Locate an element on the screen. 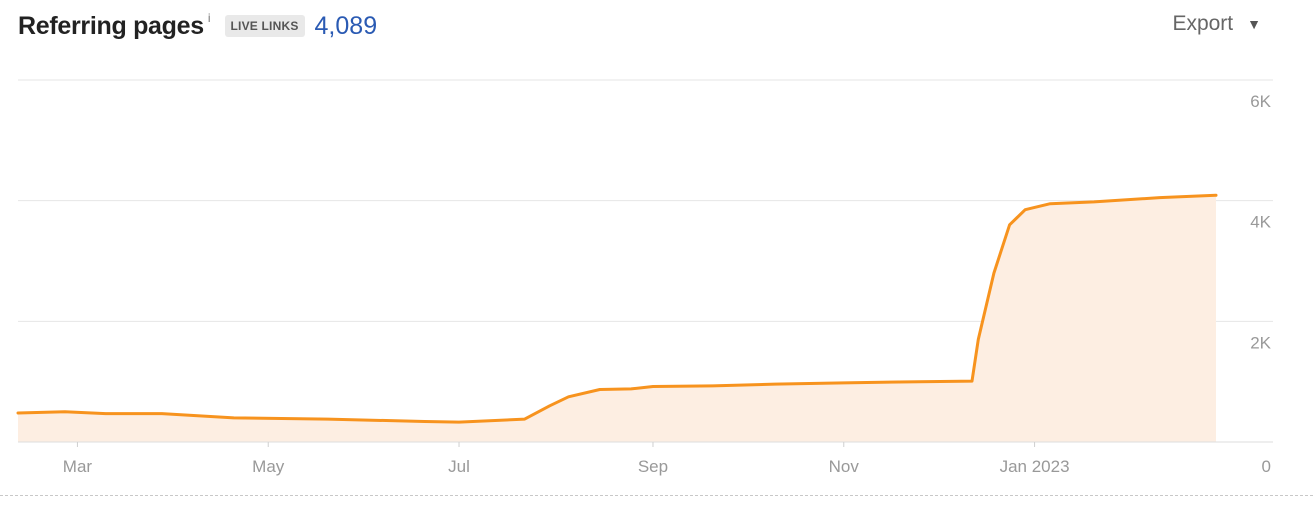 This screenshot has width=1313, height=513. y-tick-label: 6K is located at coordinates (1260, 101).